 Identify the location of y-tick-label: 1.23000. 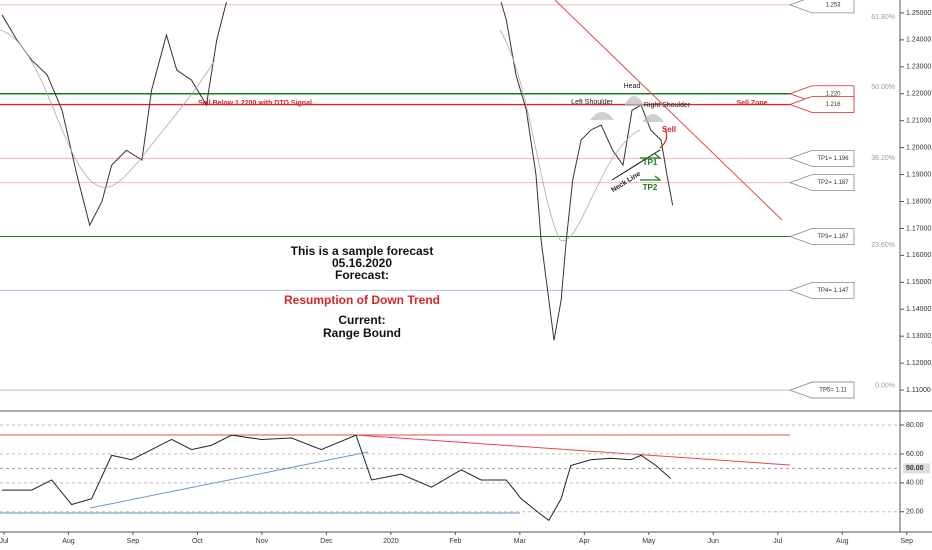
(918, 67).